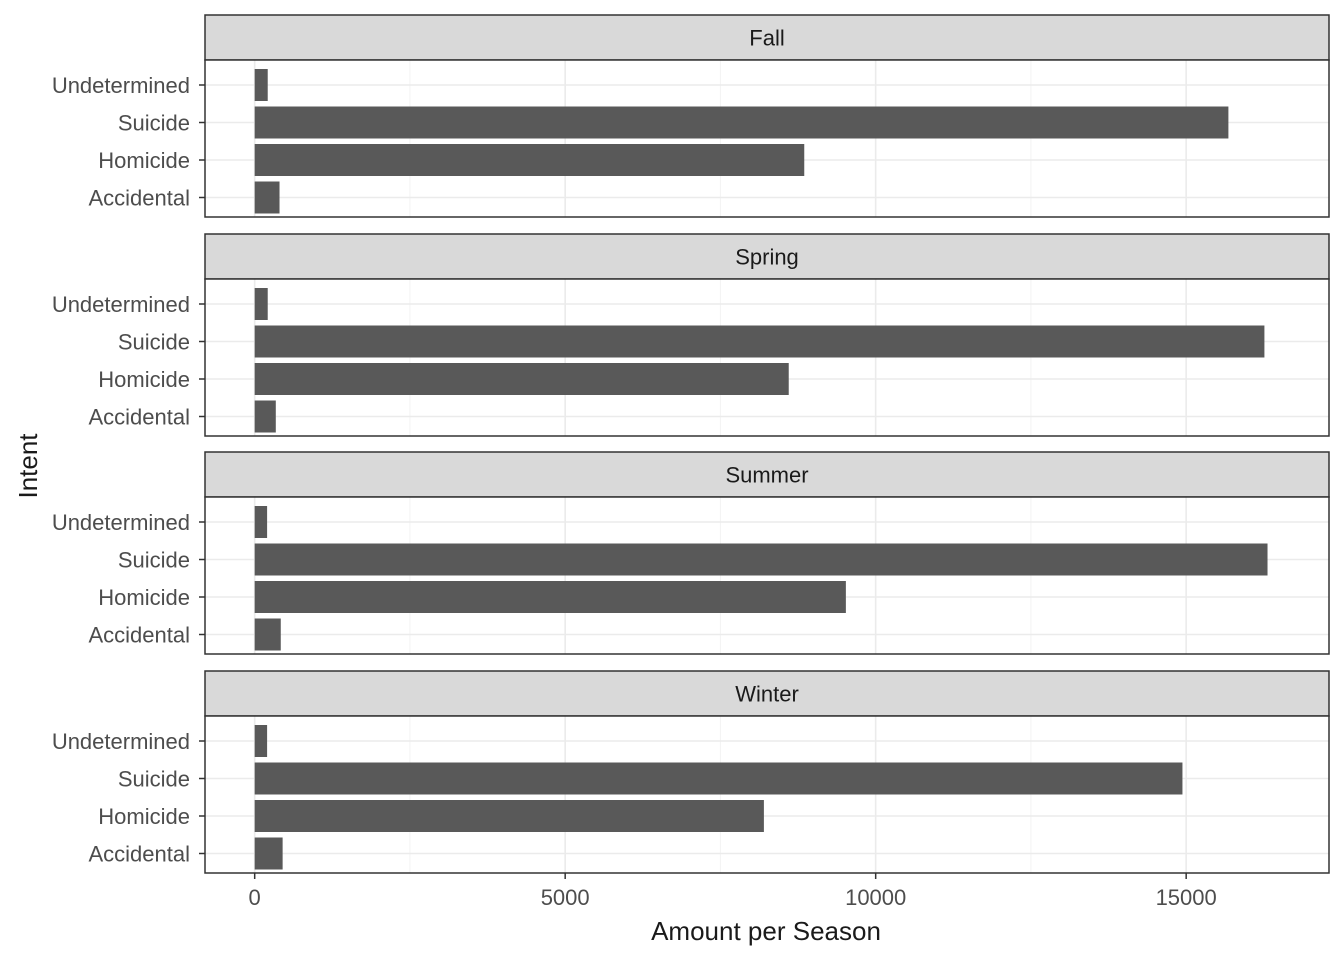 The image size is (1344, 965). I want to click on y-axis-title: Intent, so click(28, 466).